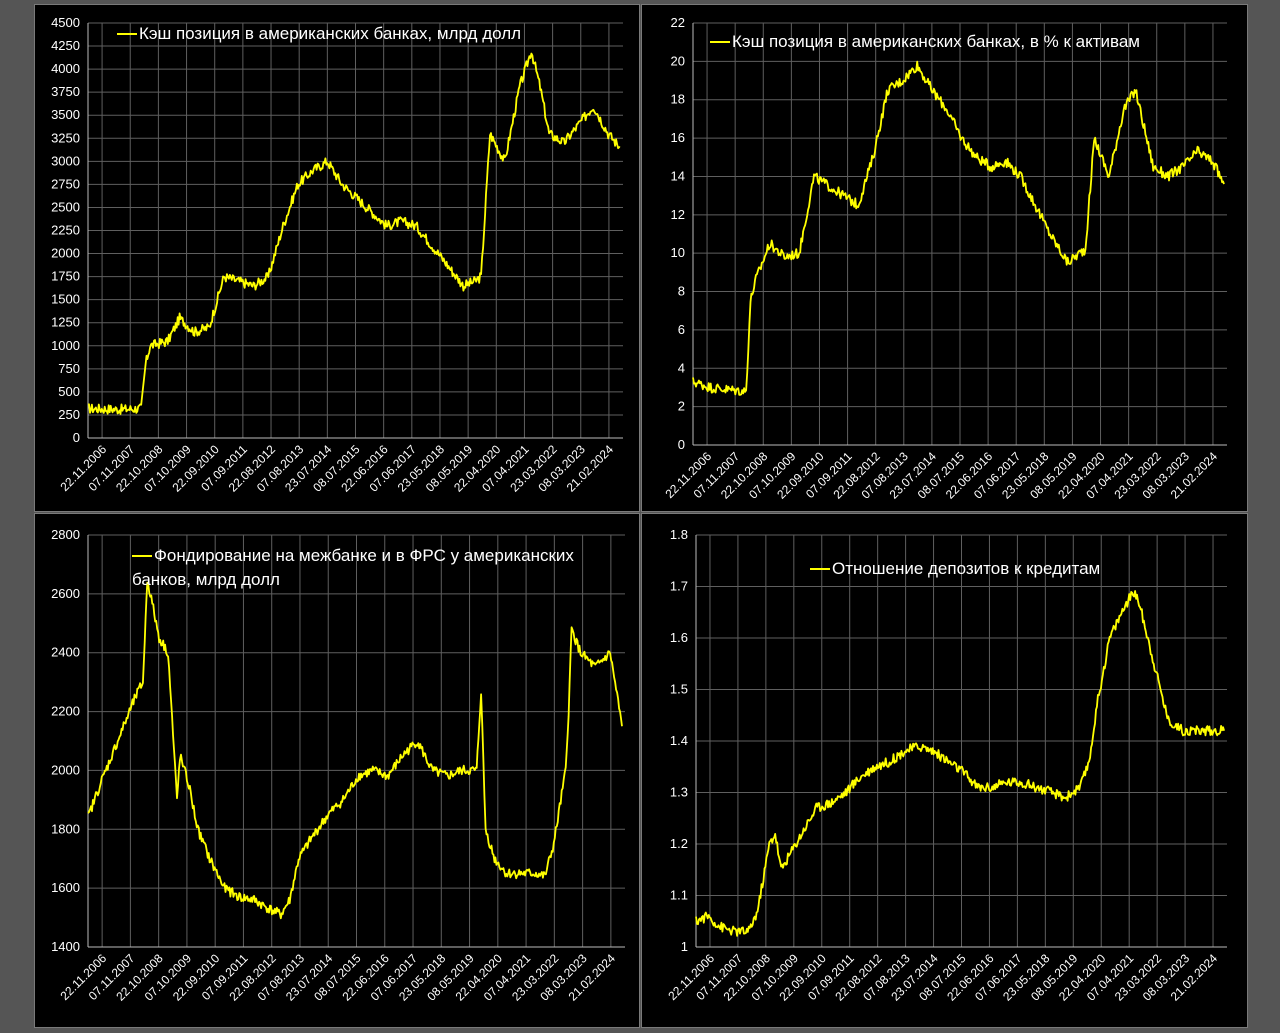 The height and width of the screenshot is (1033, 1280). Describe the element at coordinates (681, 367) in the screenshot. I see `y-tick-label: 4` at that location.